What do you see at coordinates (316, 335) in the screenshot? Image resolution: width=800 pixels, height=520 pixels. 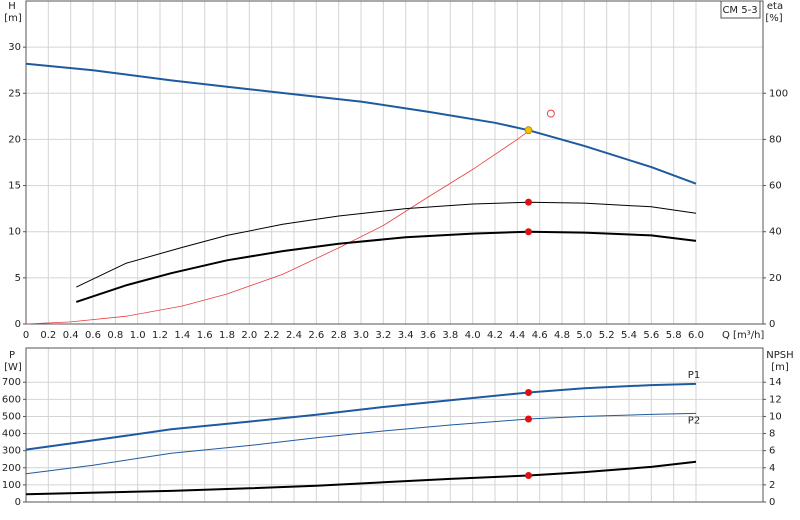 I see `x-tick-label: 2.6` at bounding box center [316, 335].